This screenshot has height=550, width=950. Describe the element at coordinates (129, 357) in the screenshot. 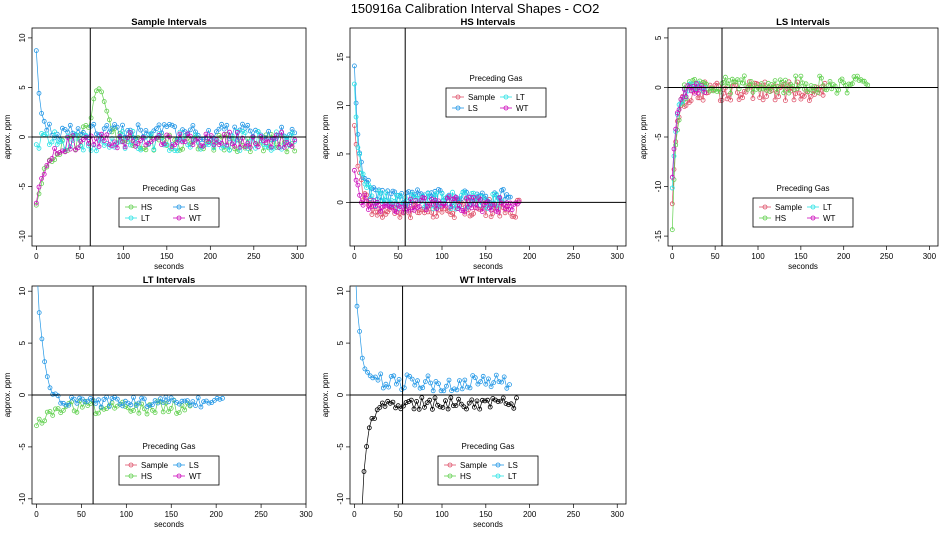

I see `series-layer` at that location.